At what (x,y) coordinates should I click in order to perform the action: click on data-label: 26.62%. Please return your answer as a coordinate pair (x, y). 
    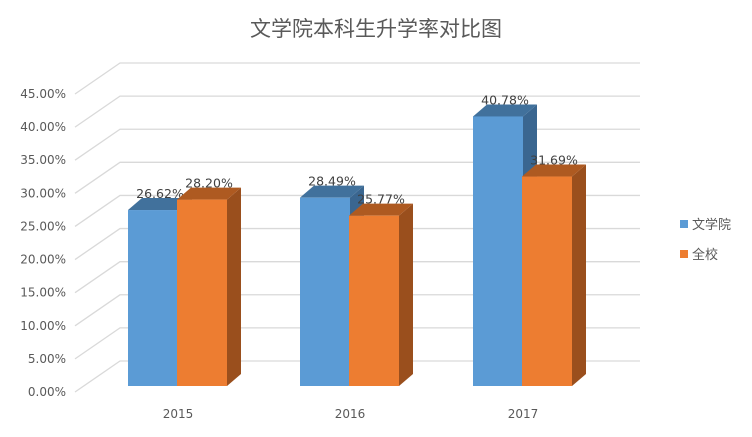
    Looking at the image, I should click on (160, 193).